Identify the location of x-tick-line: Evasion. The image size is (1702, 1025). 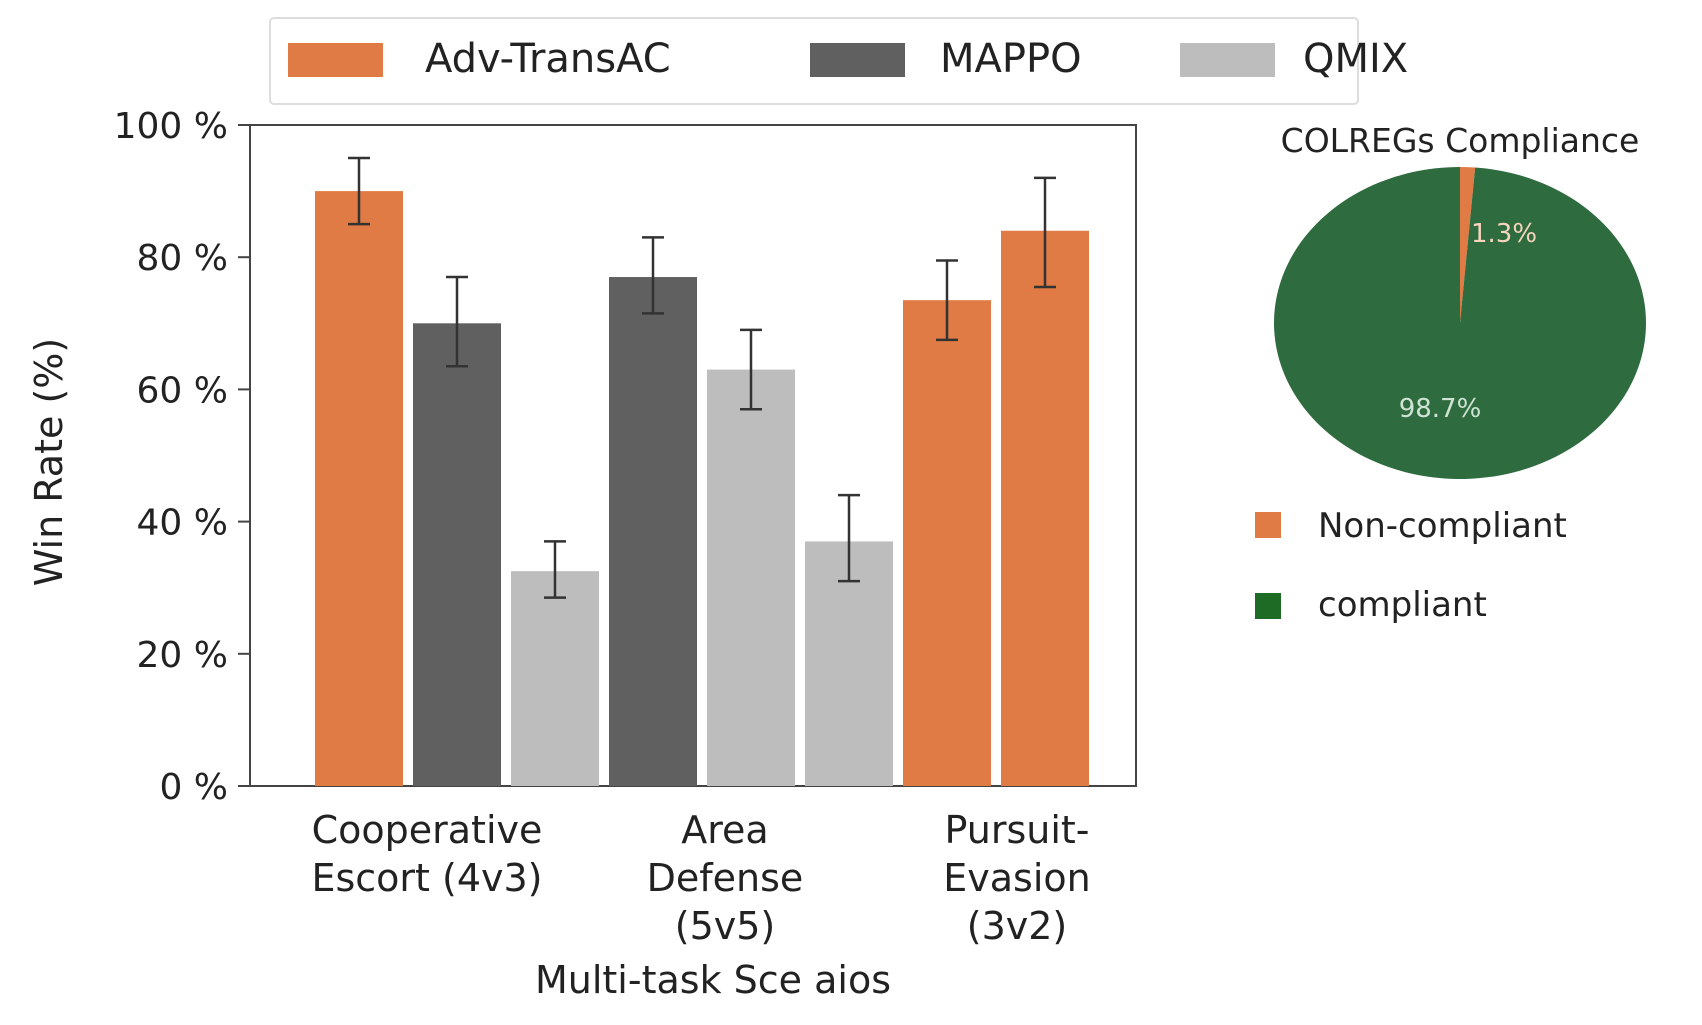
(1016, 878).